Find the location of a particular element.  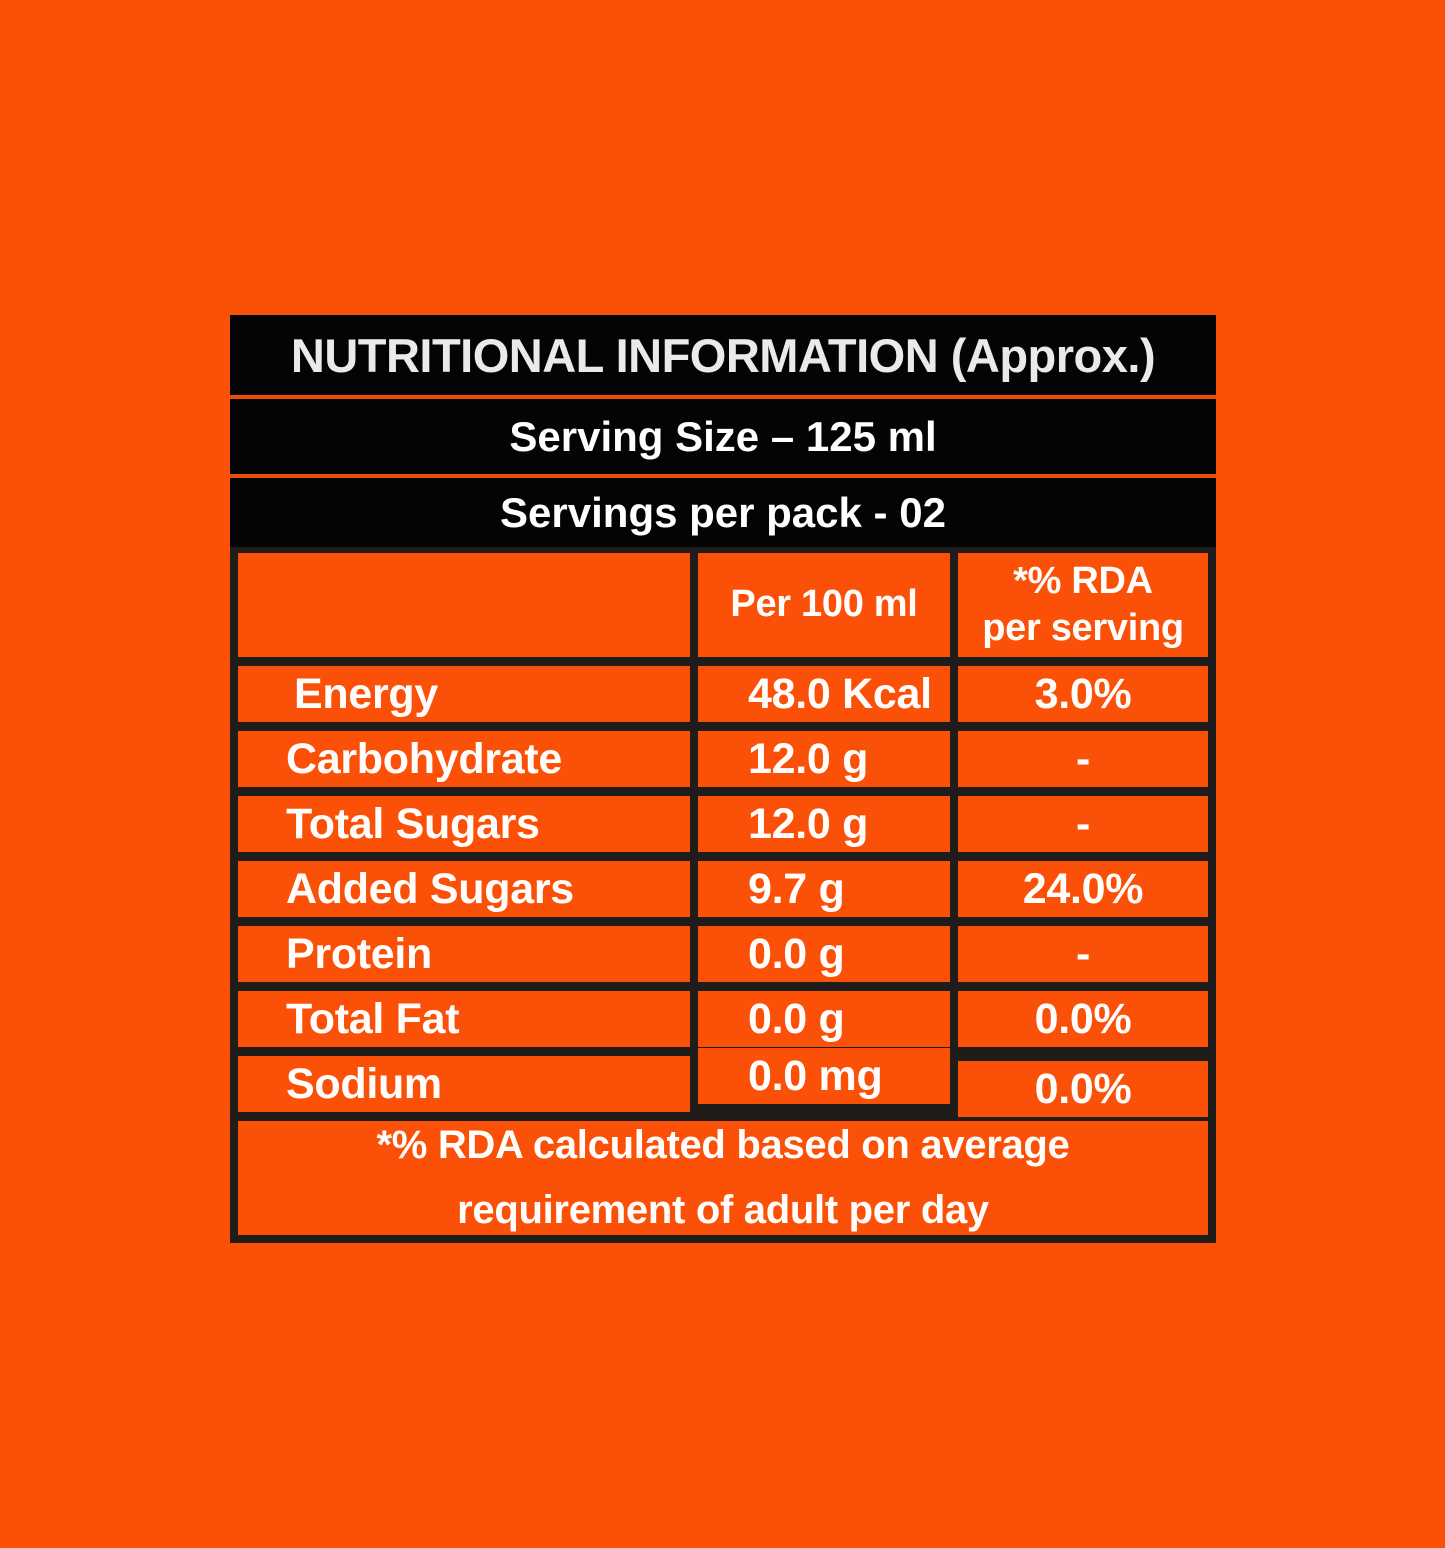

serving-size-row: Serving Size – 125 ml is located at coordinates (723, 436).